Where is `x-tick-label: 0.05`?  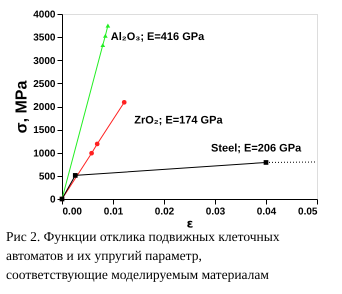
x-tick-label: 0.05 is located at coordinates (308, 212).